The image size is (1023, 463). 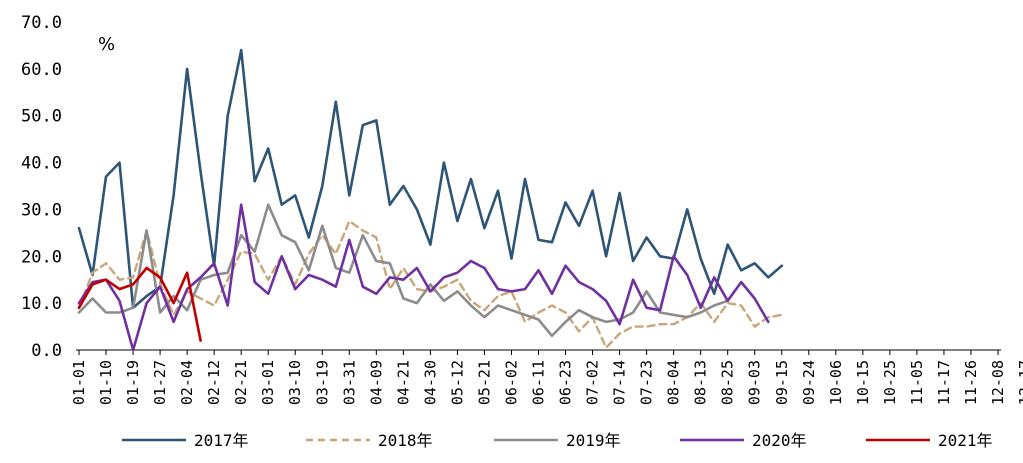 What do you see at coordinates (755, 382) in the screenshot?
I see `x-tick-label: 09-03` at bounding box center [755, 382].